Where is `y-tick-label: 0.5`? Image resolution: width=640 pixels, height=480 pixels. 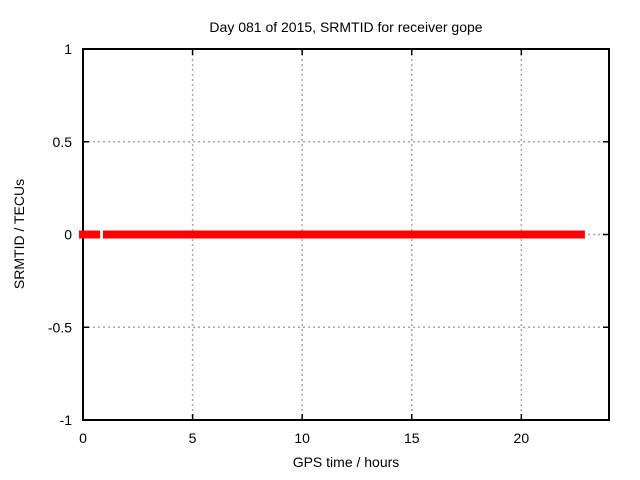 y-tick-label: 0.5 is located at coordinates (63, 142).